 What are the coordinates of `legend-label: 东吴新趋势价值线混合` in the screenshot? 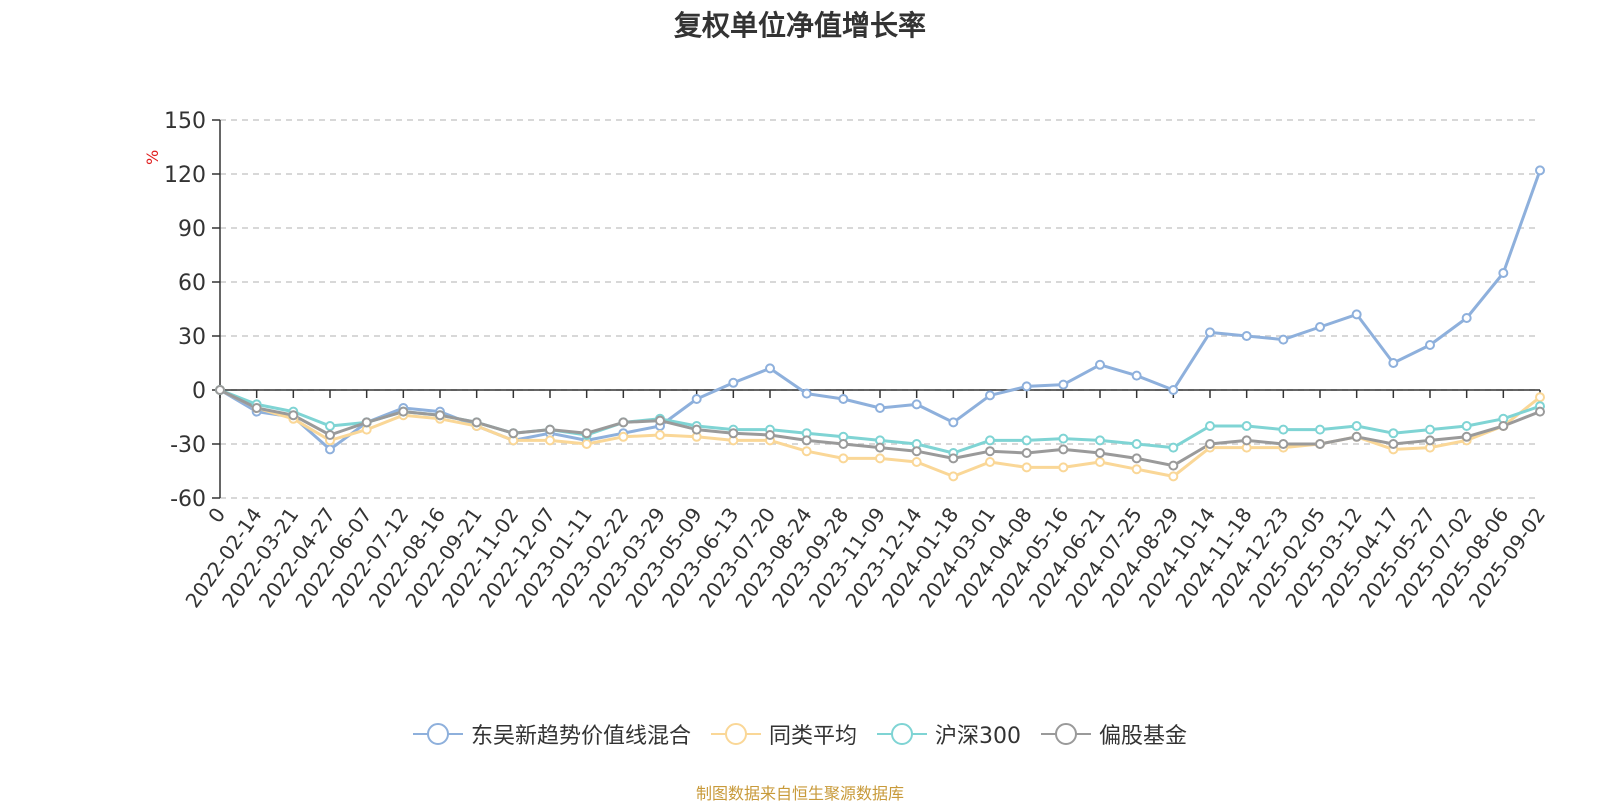 It's located at (580, 736).